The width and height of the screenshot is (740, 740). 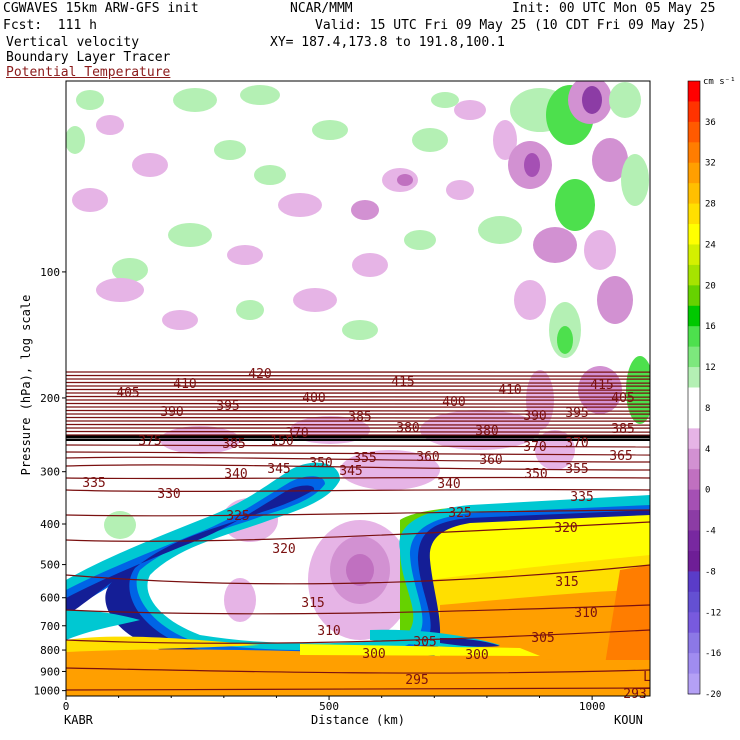 I want to click on x-tick-label: 0, so click(x=66, y=706).